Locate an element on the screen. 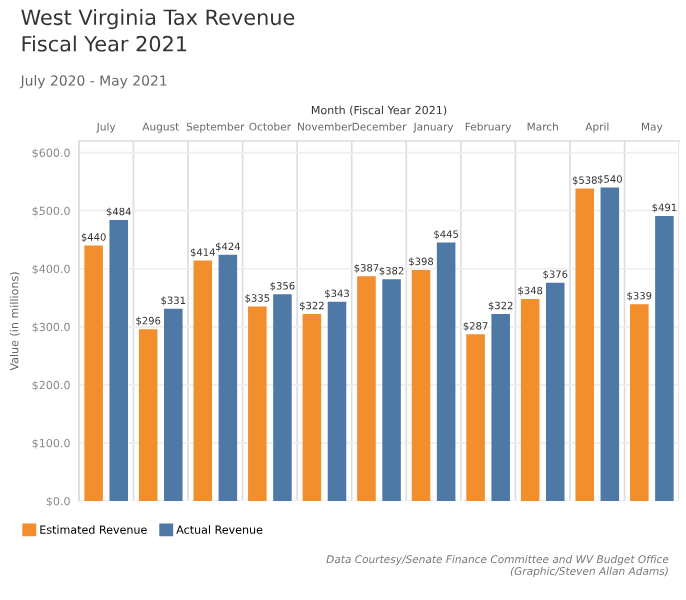  chart-title: West Virginia Tax Revenue Fiscal Year 2021 is located at coordinates (158, 30).